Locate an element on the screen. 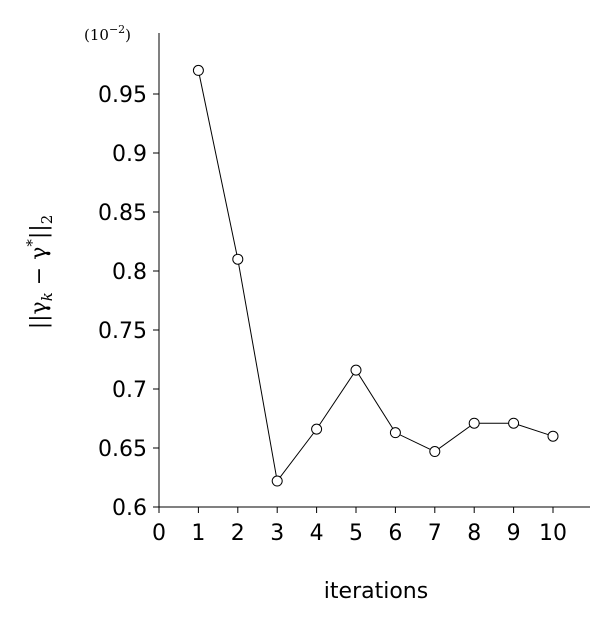 This screenshot has height=622, width=607. y-ticks: 0.6 0.65 0.7 0.75 0.8 0.85 0.9 0.95 is located at coordinates (128, 302).